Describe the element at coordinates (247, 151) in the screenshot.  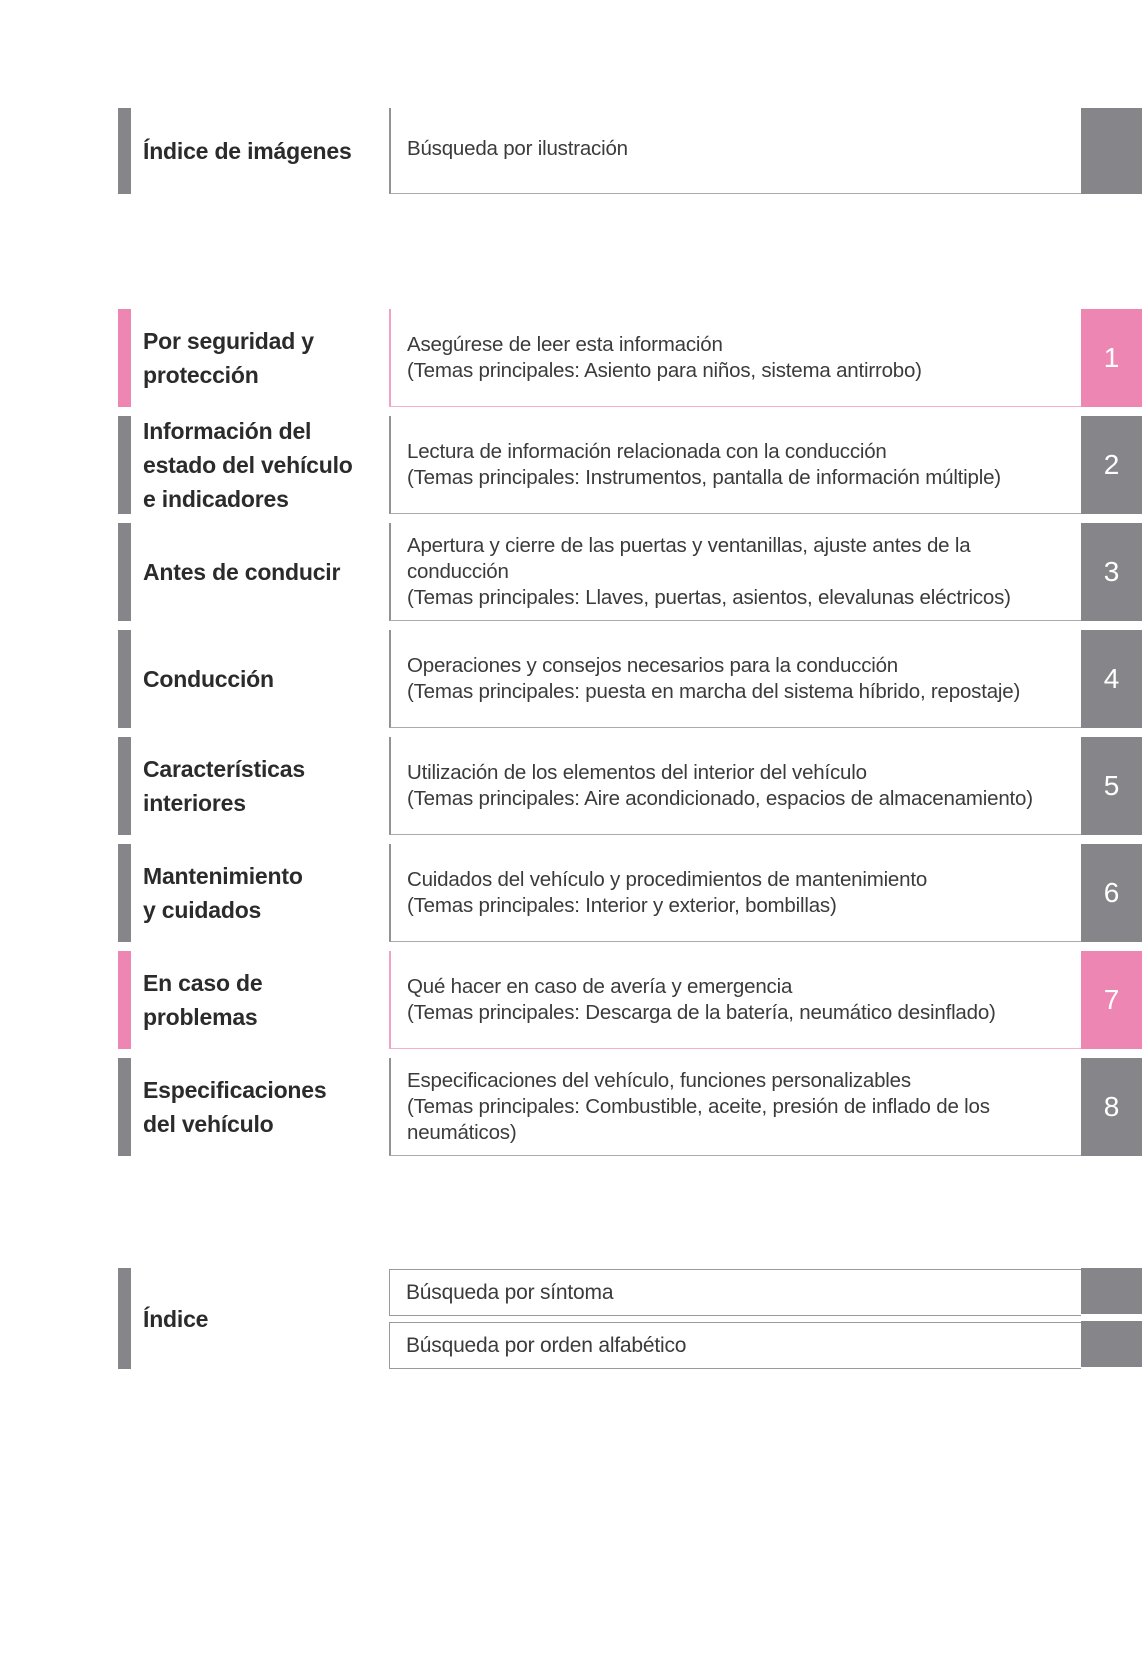
I see `section-title: Índice de imágenes` at that location.